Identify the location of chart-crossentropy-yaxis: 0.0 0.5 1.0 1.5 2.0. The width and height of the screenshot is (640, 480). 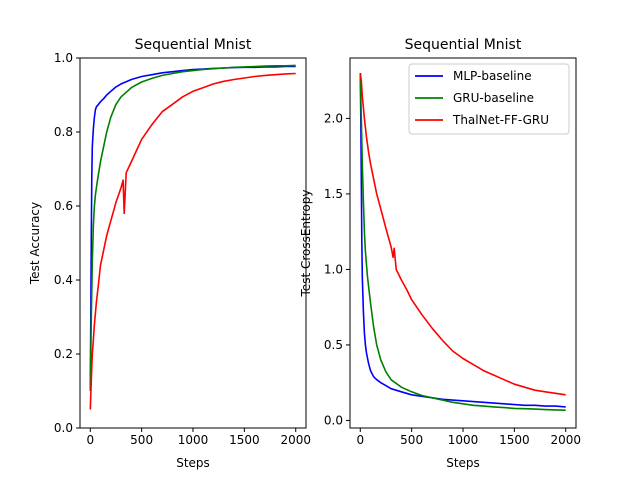
(337, 269).